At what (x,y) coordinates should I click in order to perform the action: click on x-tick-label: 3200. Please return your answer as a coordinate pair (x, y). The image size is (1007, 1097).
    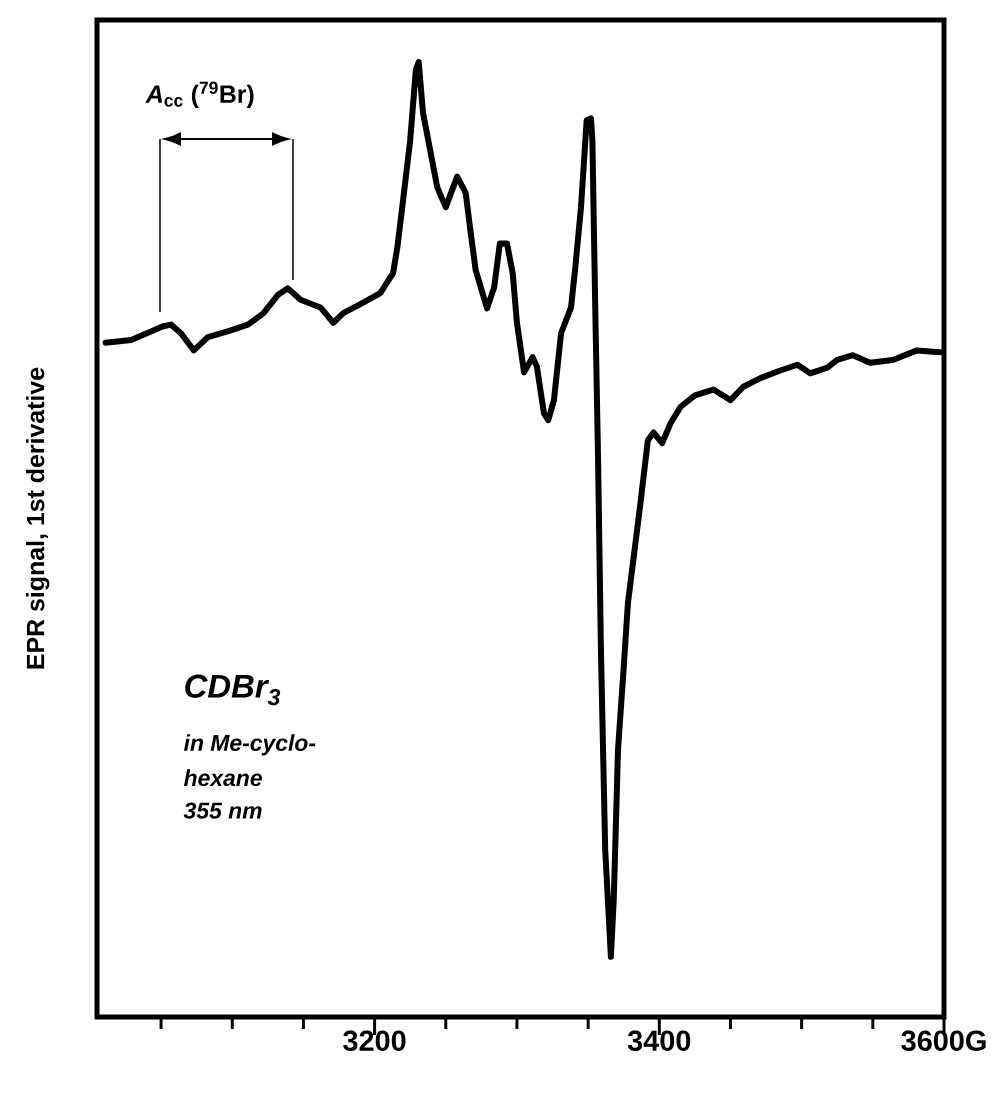
    Looking at the image, I should click on (374, 1041).